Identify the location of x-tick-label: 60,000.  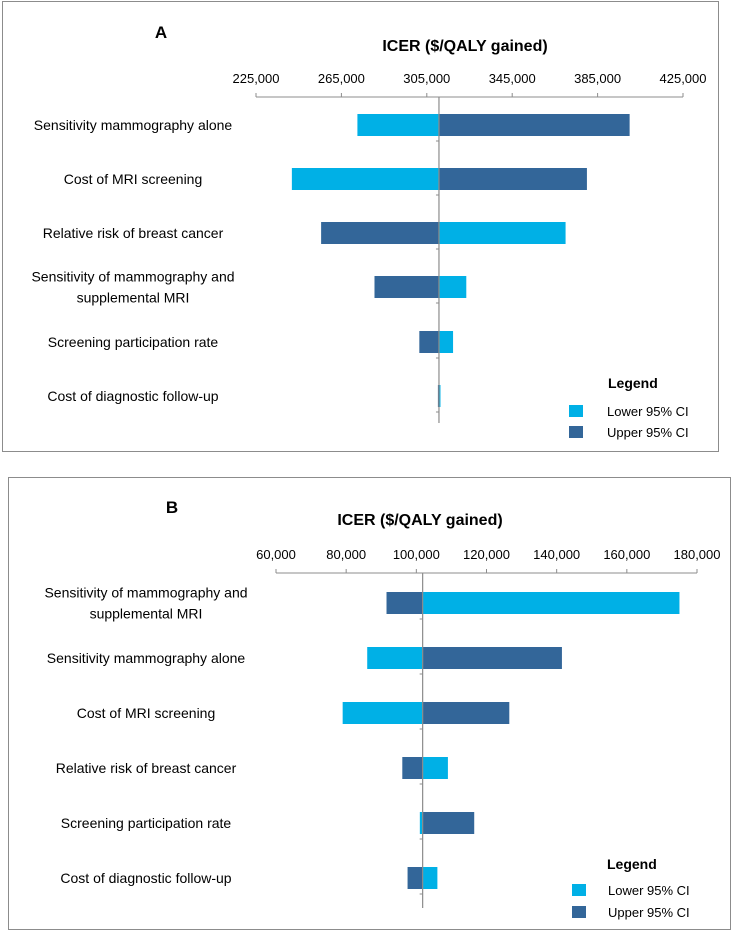
(276, 554).